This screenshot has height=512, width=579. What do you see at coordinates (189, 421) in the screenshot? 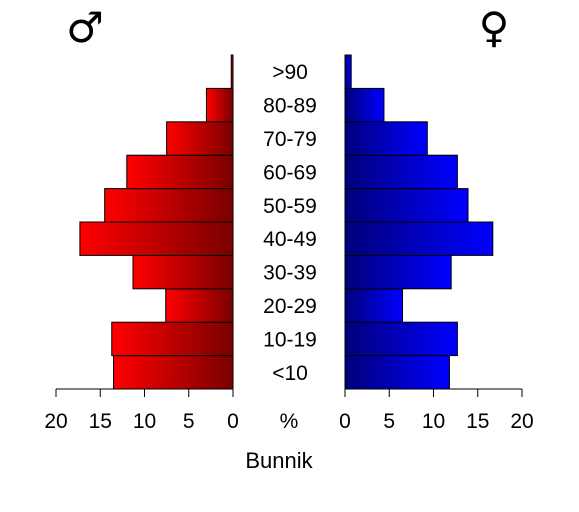
I see `left-tick-label-3: 5` at bounding box center [189, 421].